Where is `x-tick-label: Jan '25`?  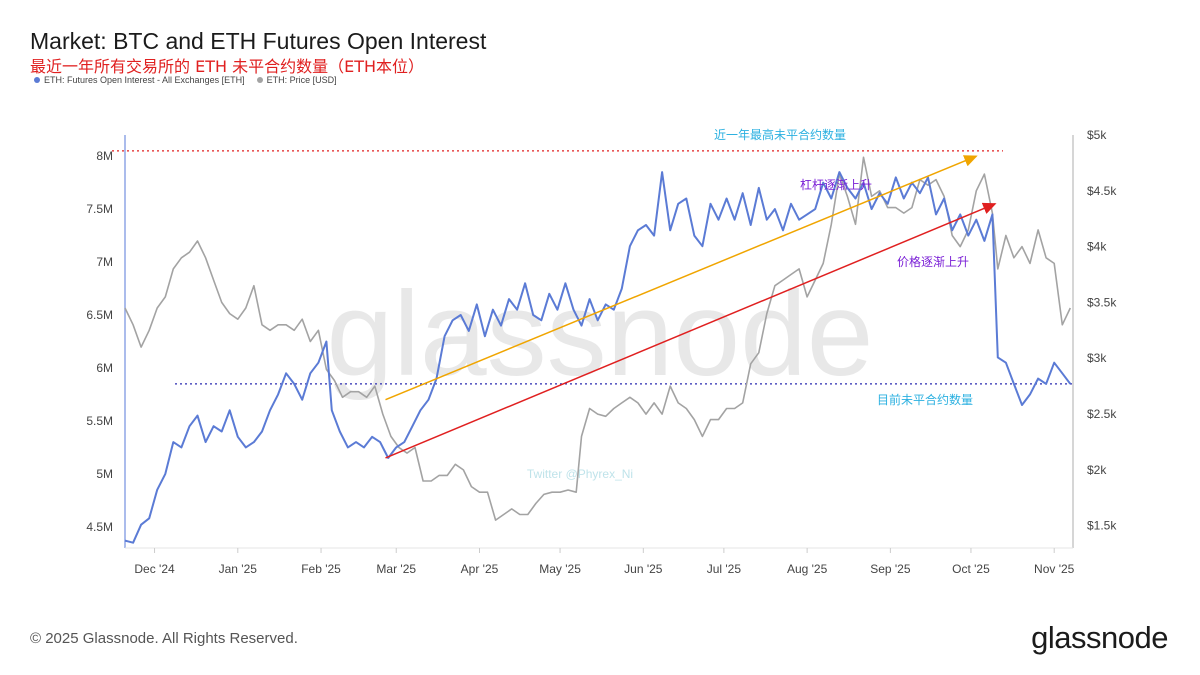
x-tick-label: Jan '25 is located at coordinates (238, 569).